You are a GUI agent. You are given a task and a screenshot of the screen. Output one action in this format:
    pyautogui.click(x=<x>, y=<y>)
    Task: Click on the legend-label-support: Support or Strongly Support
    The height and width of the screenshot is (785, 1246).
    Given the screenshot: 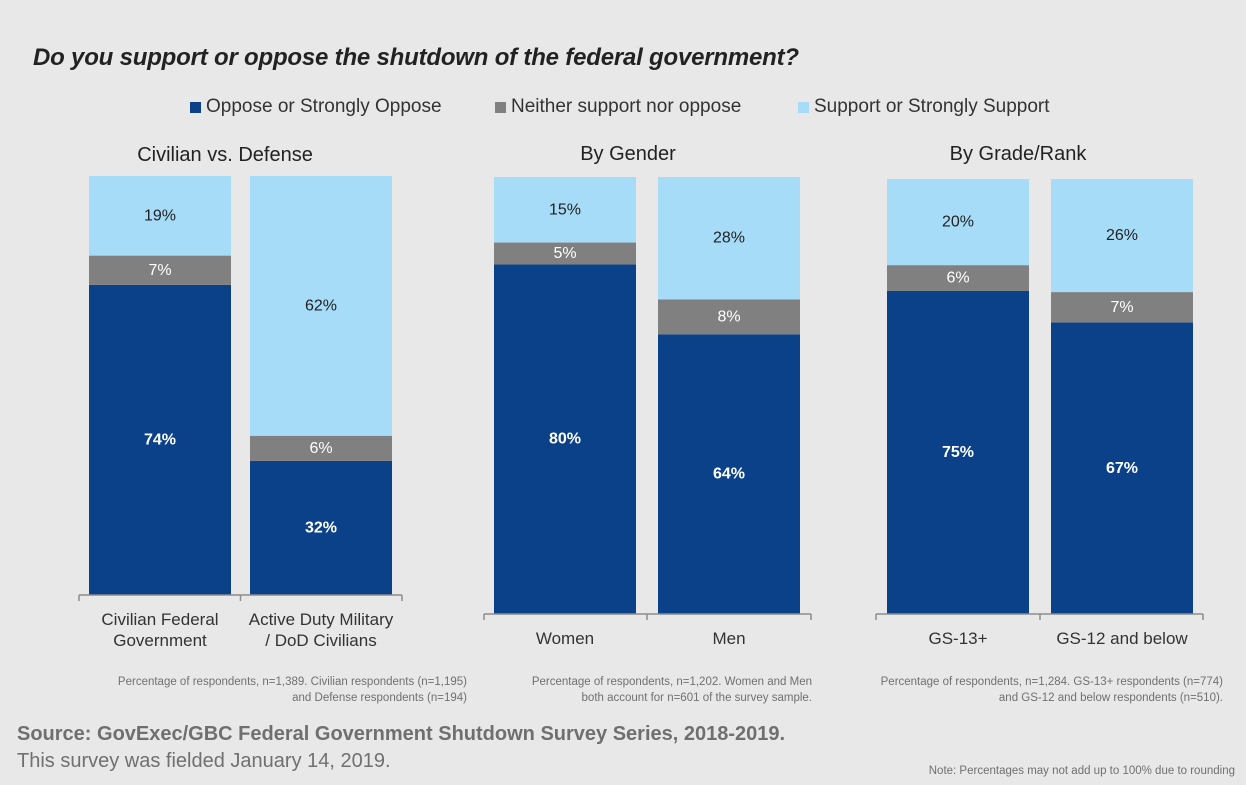 What is the action you would take?
    pyautogui.click(x=932, y=106)
    